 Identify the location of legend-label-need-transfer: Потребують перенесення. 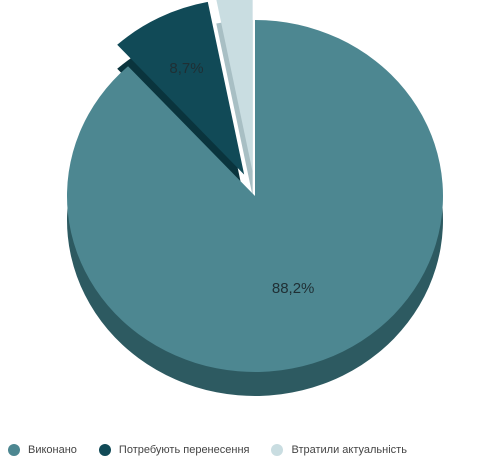
(184, 450).